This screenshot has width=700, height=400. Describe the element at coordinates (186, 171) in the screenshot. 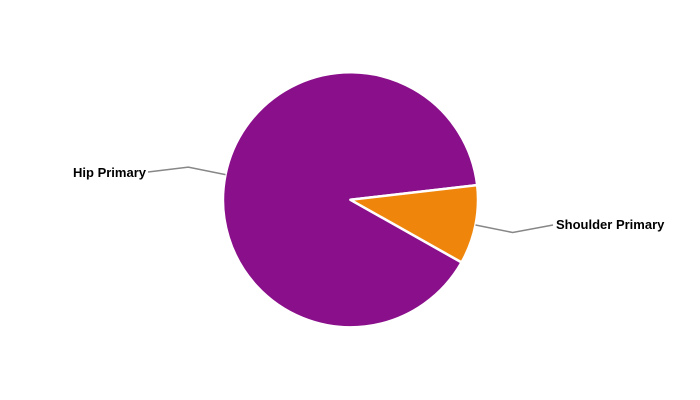

I see `leader-line-hip-primary` at that location.